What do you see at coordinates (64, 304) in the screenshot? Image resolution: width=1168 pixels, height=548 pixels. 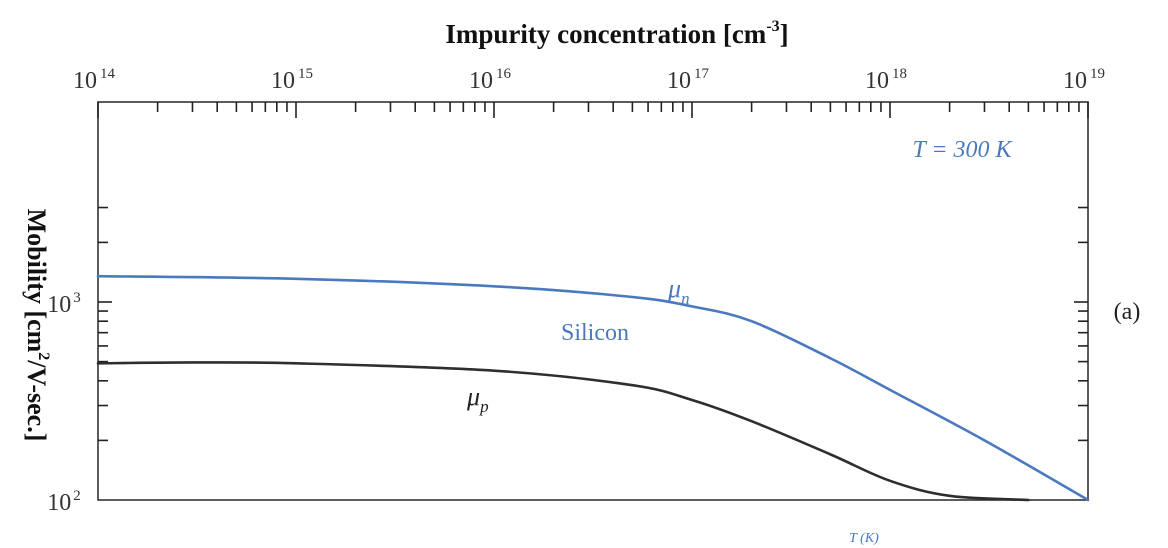 I see `y-tick-label: 10 3` at bounding box center [64, 304].